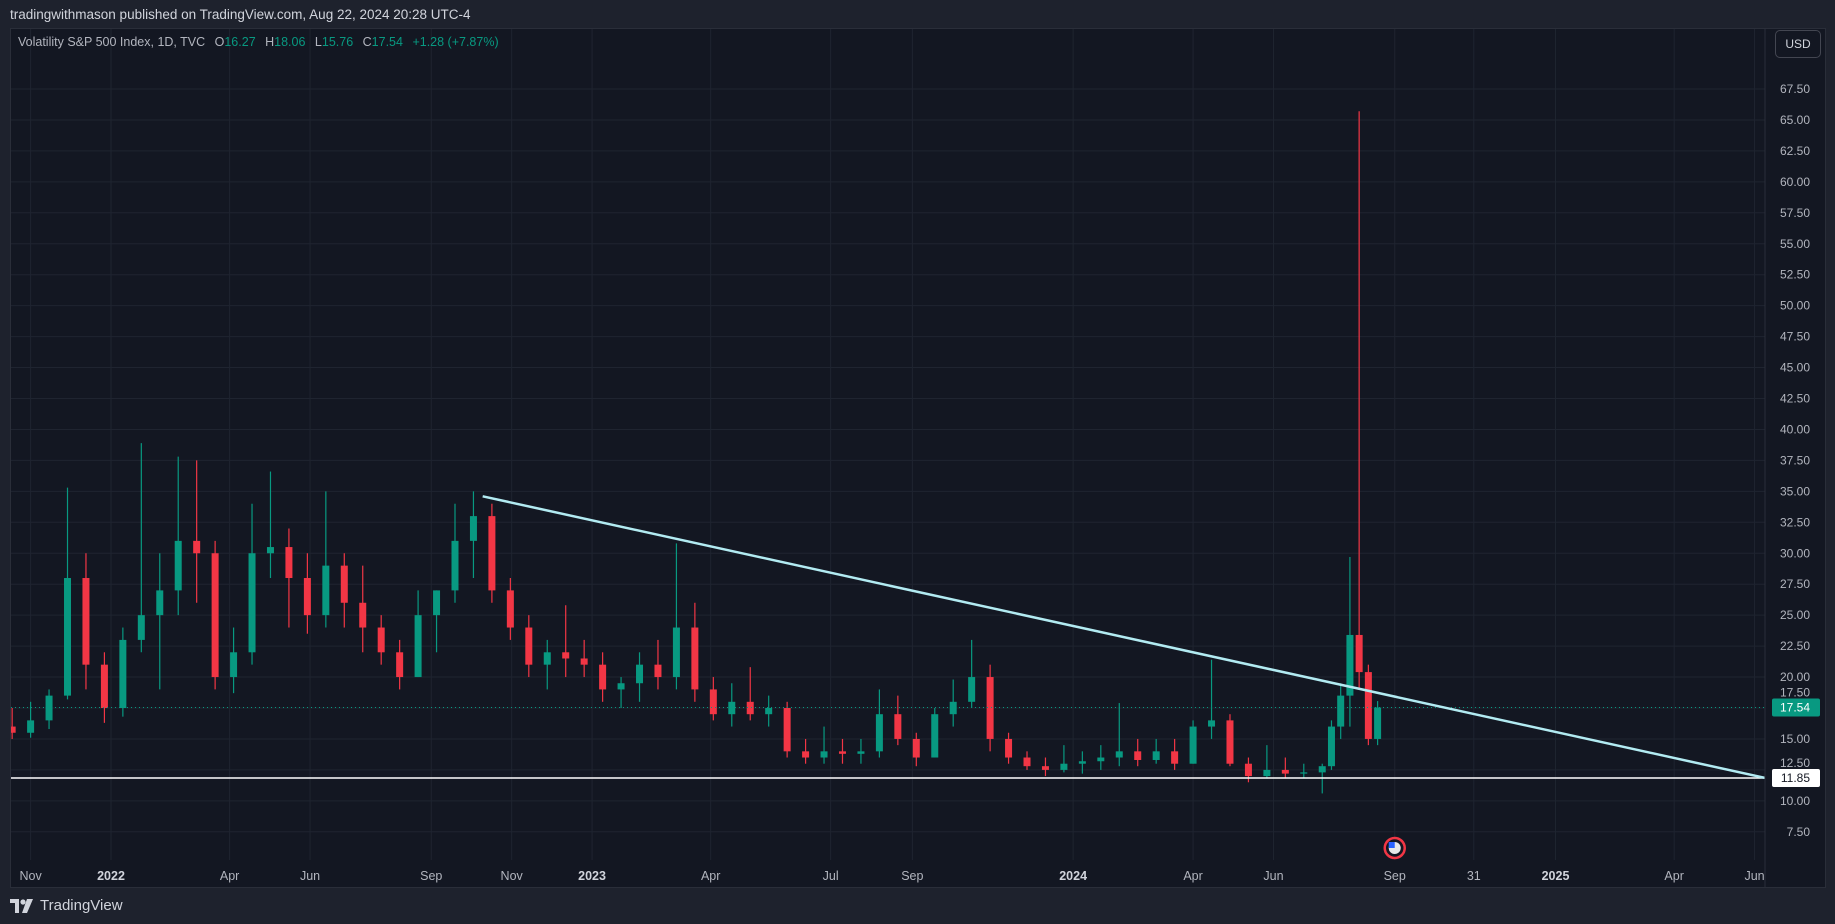  What do you see at coordinates (455, 42) in the screenshot?
I see `change-value: +1.28 (+7.87%)` at bounding box center [455, 42].